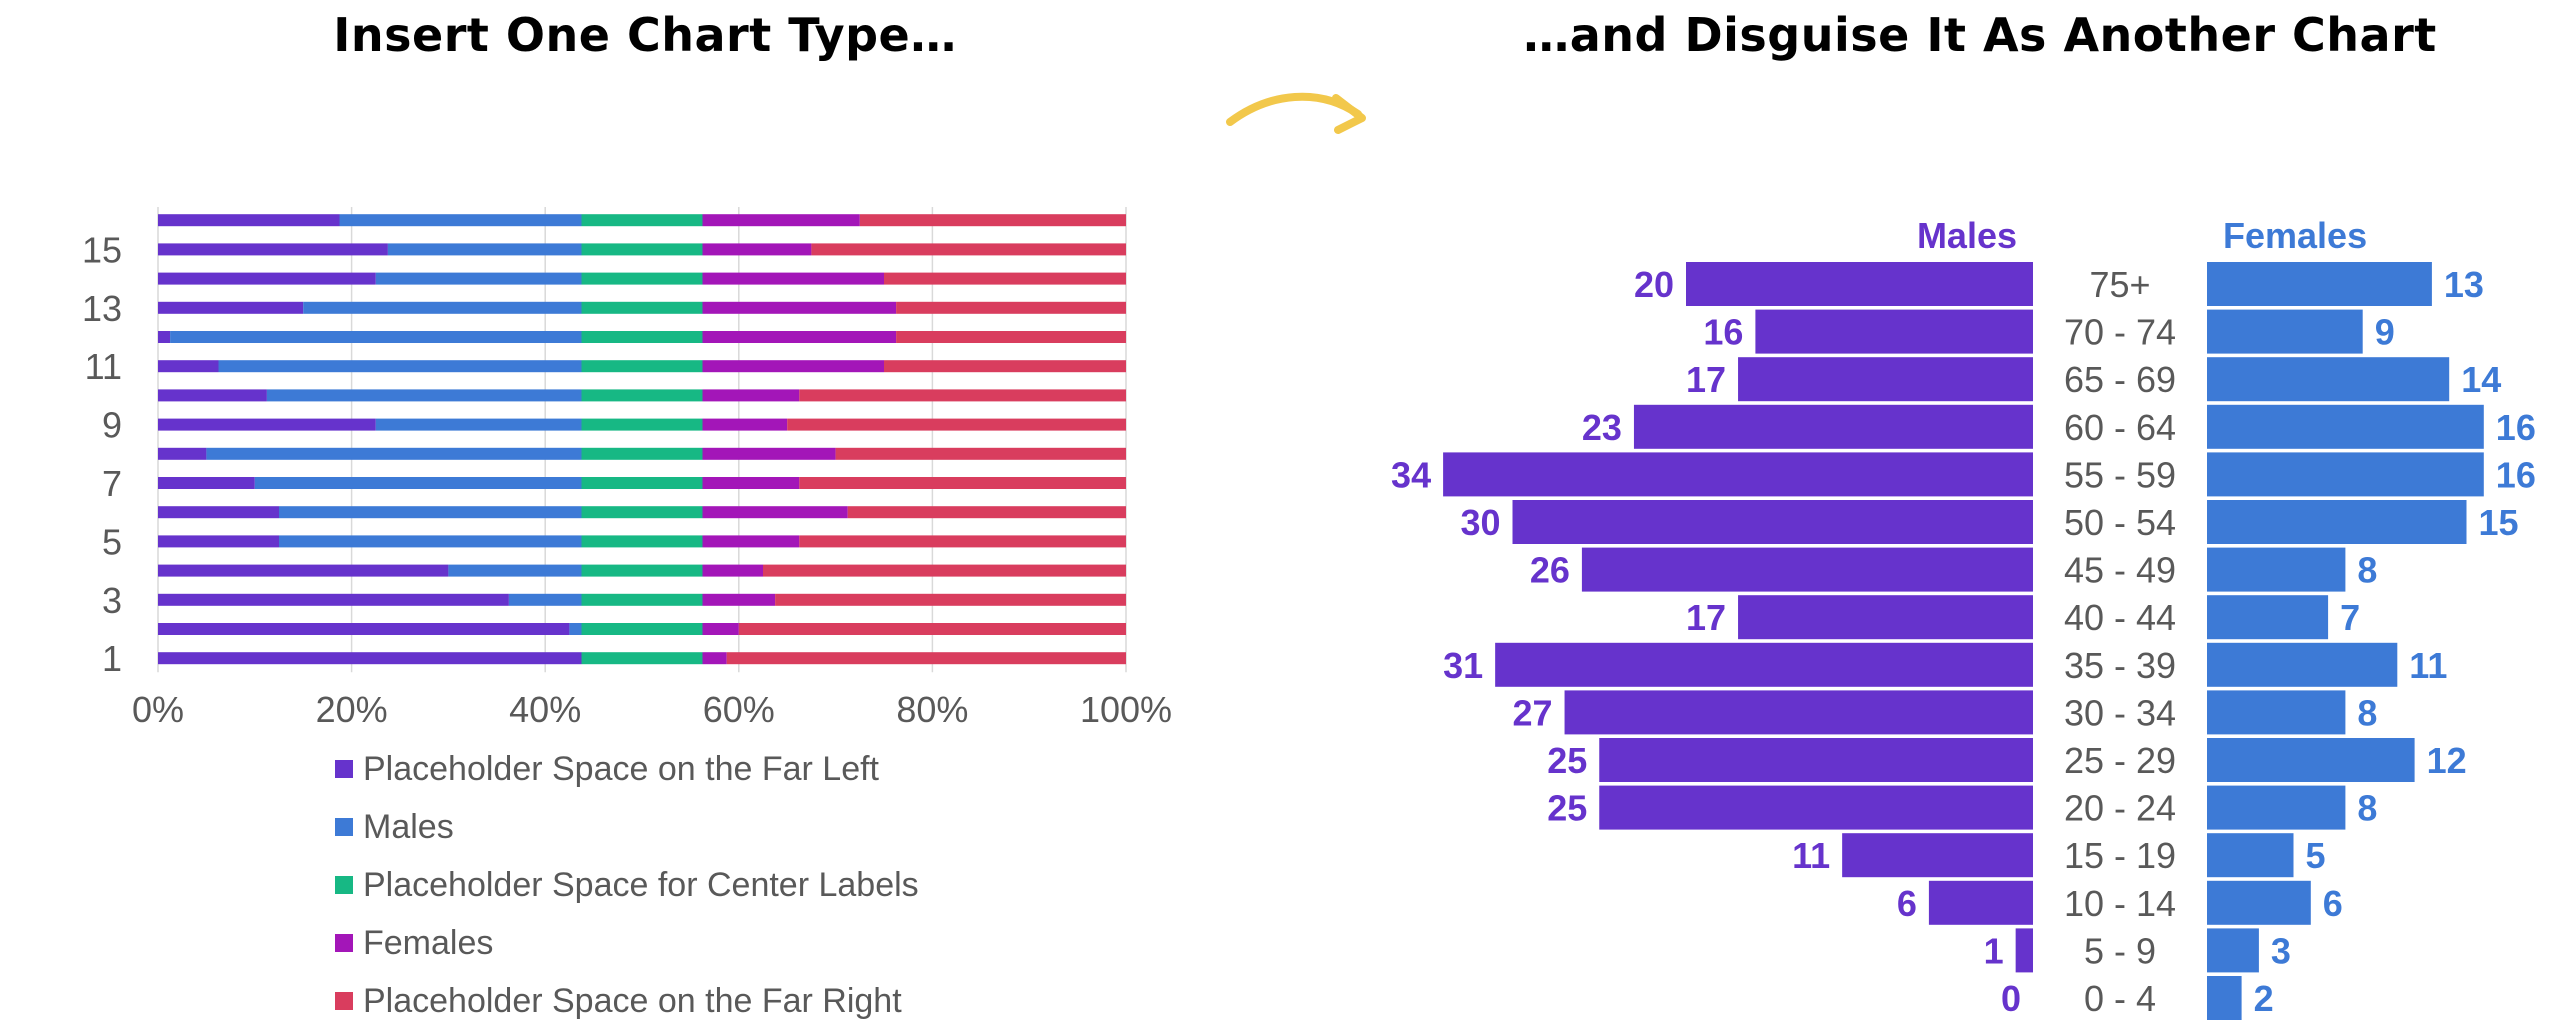 Image resolution: width=2560 pixels, height=1034 pixels. What do you see at coordinates (2428, 665) in the screenshot?
I see `females-data-label: 11` at bounding box center [2428, 665].